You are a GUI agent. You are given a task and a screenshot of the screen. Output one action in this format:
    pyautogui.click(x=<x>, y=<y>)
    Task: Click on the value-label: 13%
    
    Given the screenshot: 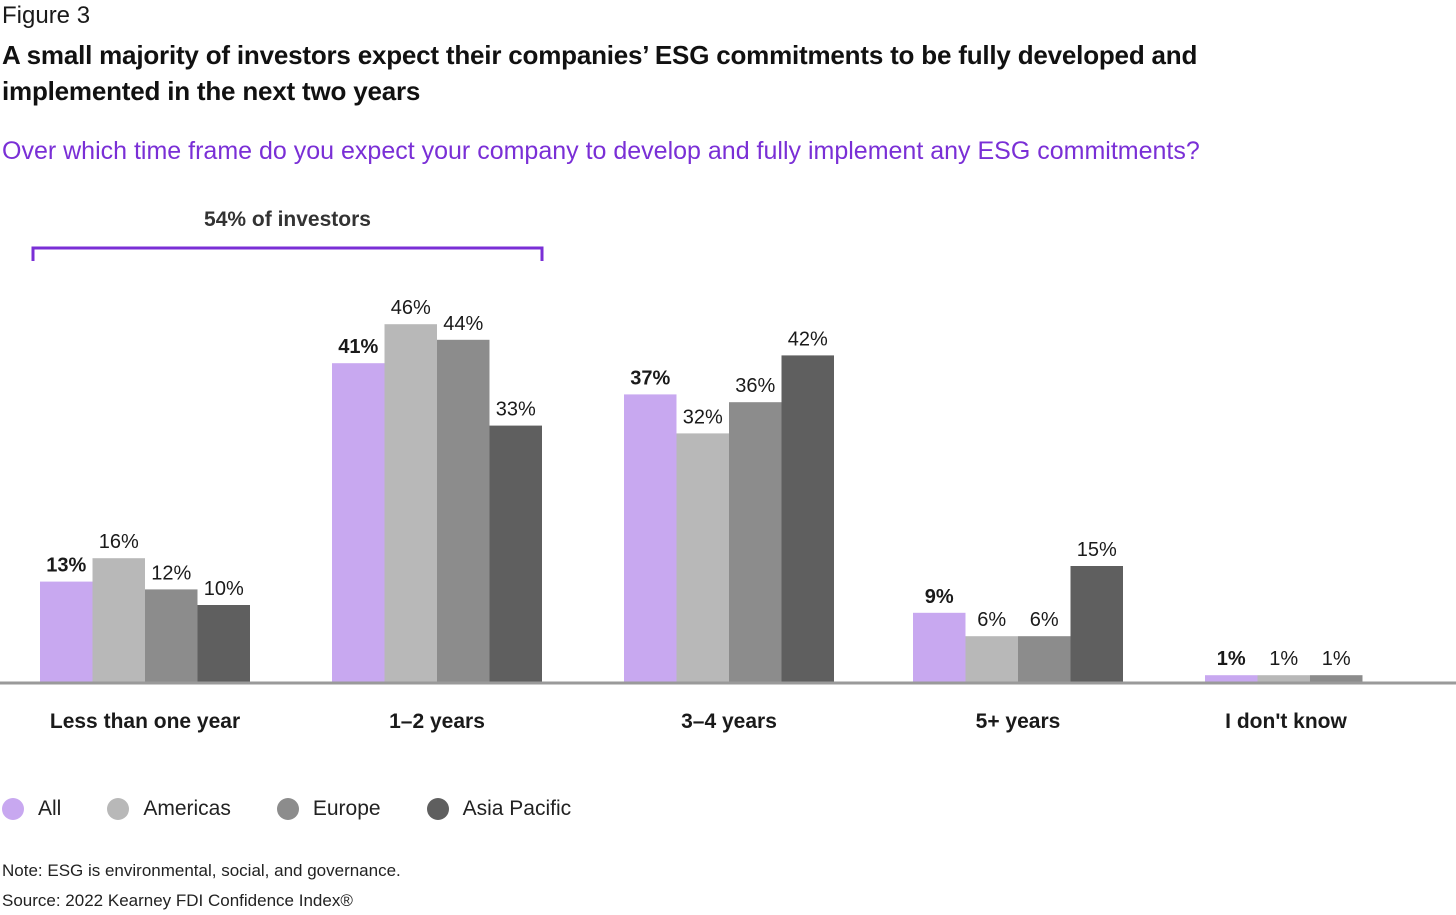 What is the action you would take?
    pyautogui.click(x=66, y=566)
    